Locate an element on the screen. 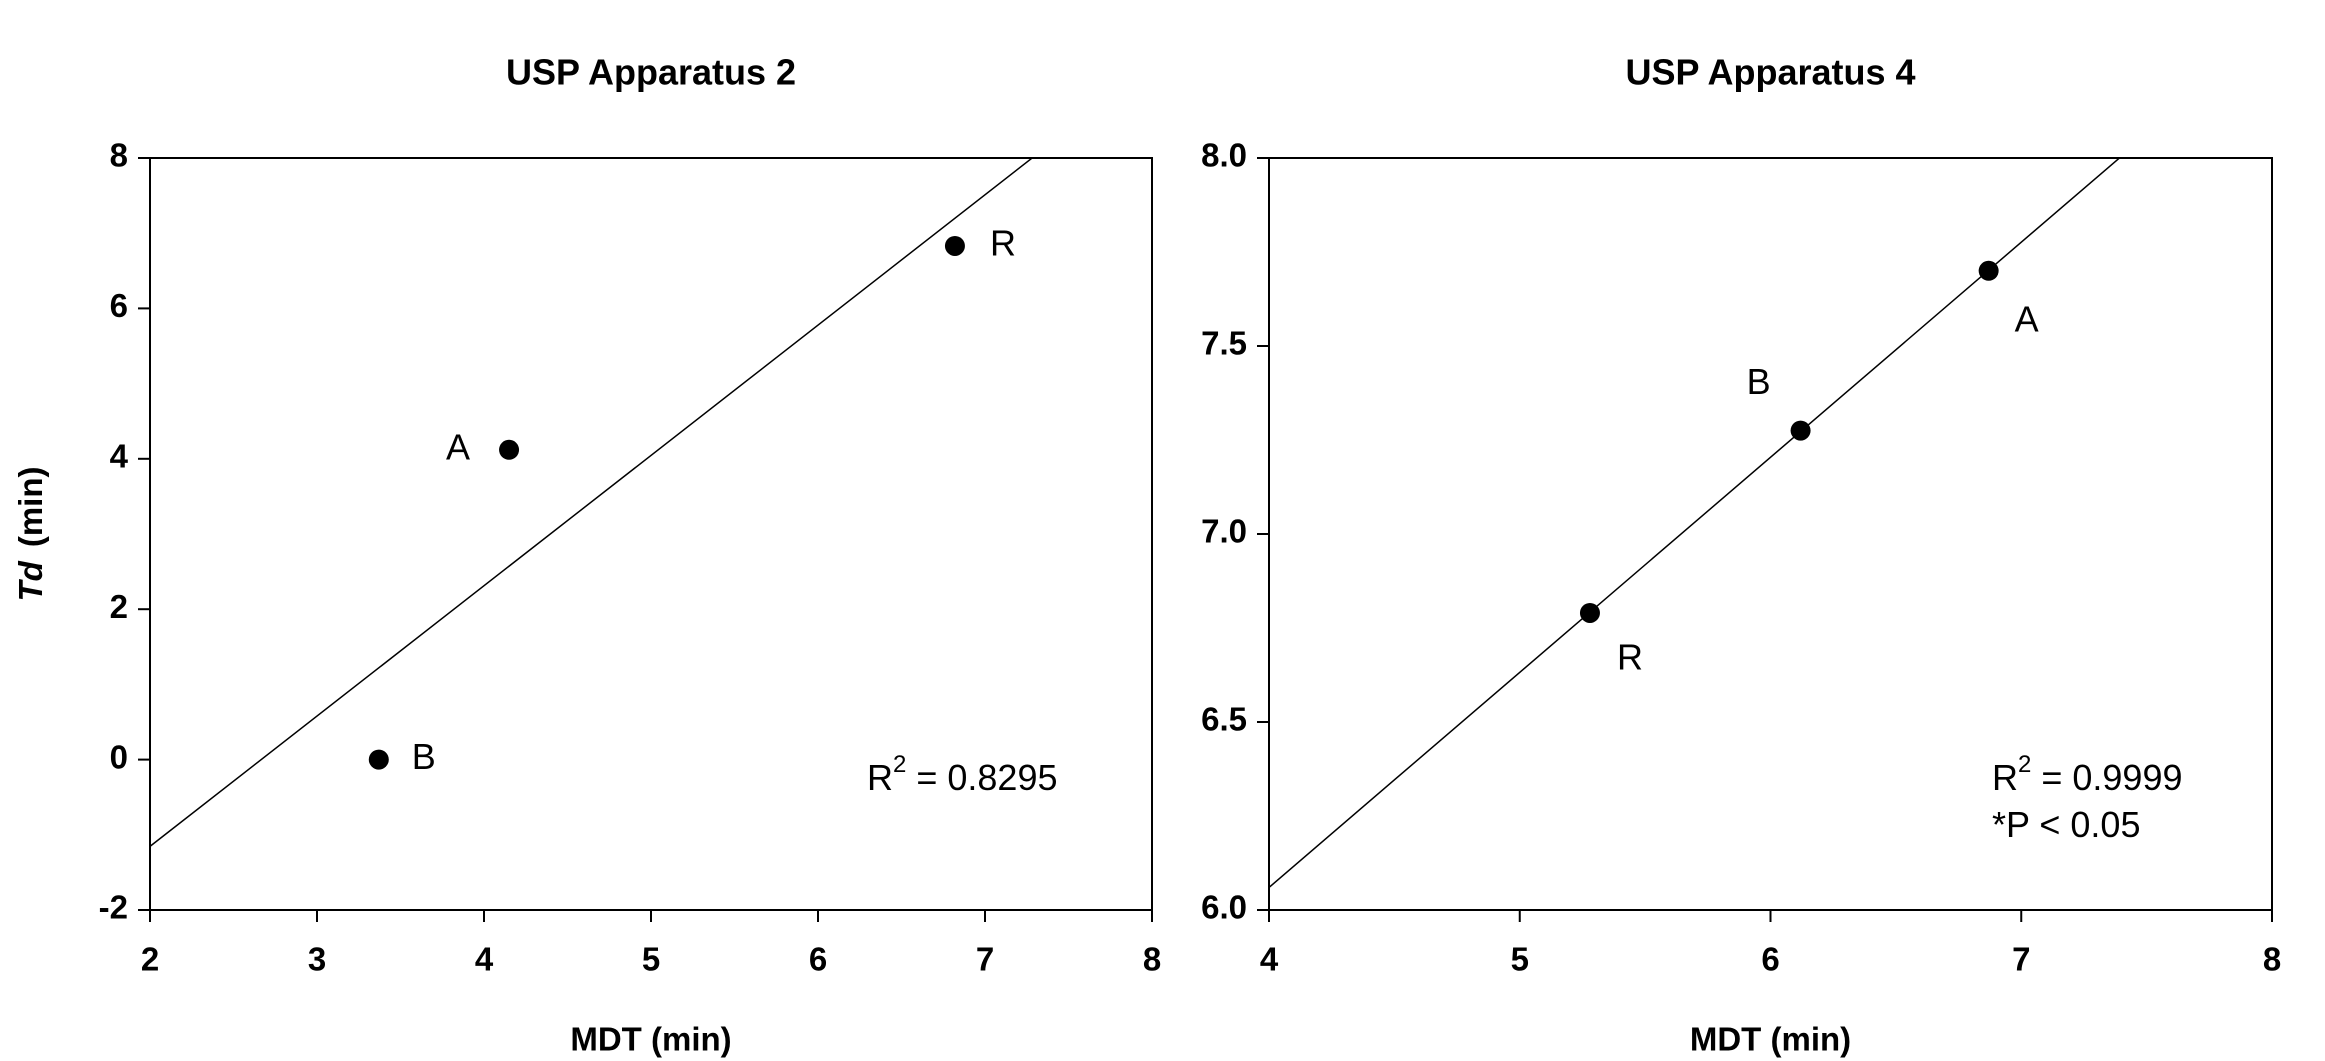 The image size is (2325, 1061). y-tick-label: 6.0 is located at coordinates (1224, 907).